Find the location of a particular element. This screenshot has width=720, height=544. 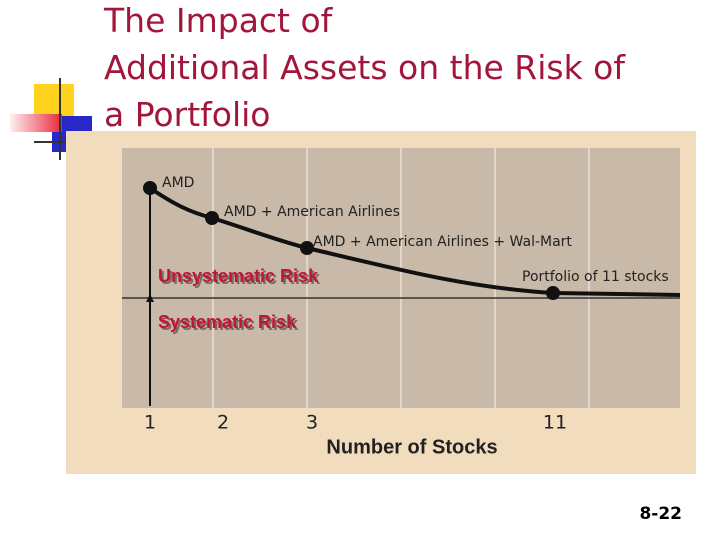

x-tick-label: 3 is located at coordinates (312, 423).